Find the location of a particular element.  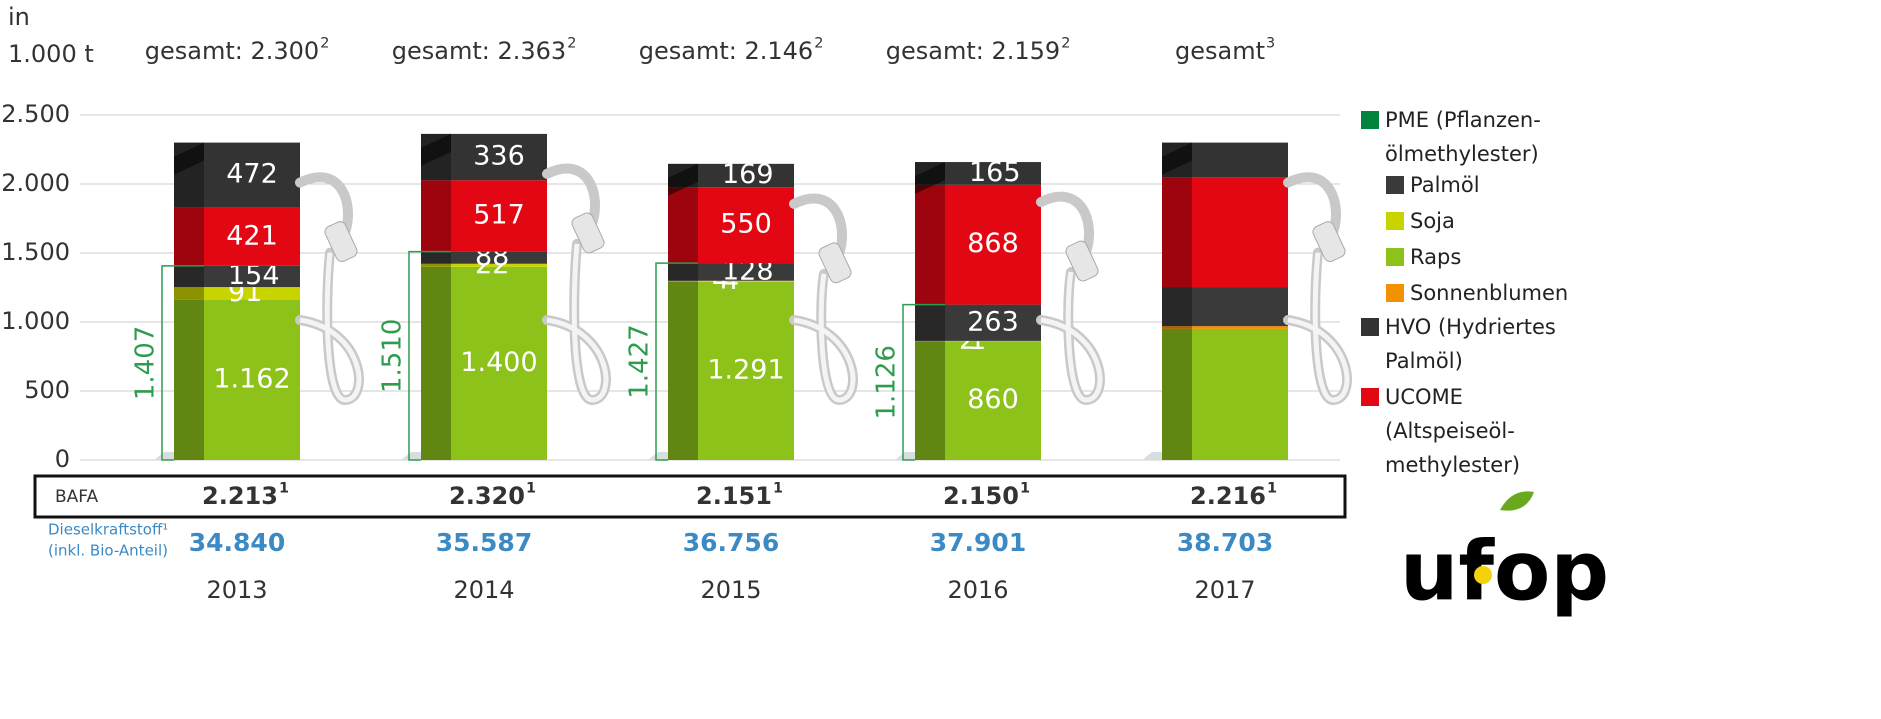

bafa-value: 2.216 is located at coordinates (1228, 496).